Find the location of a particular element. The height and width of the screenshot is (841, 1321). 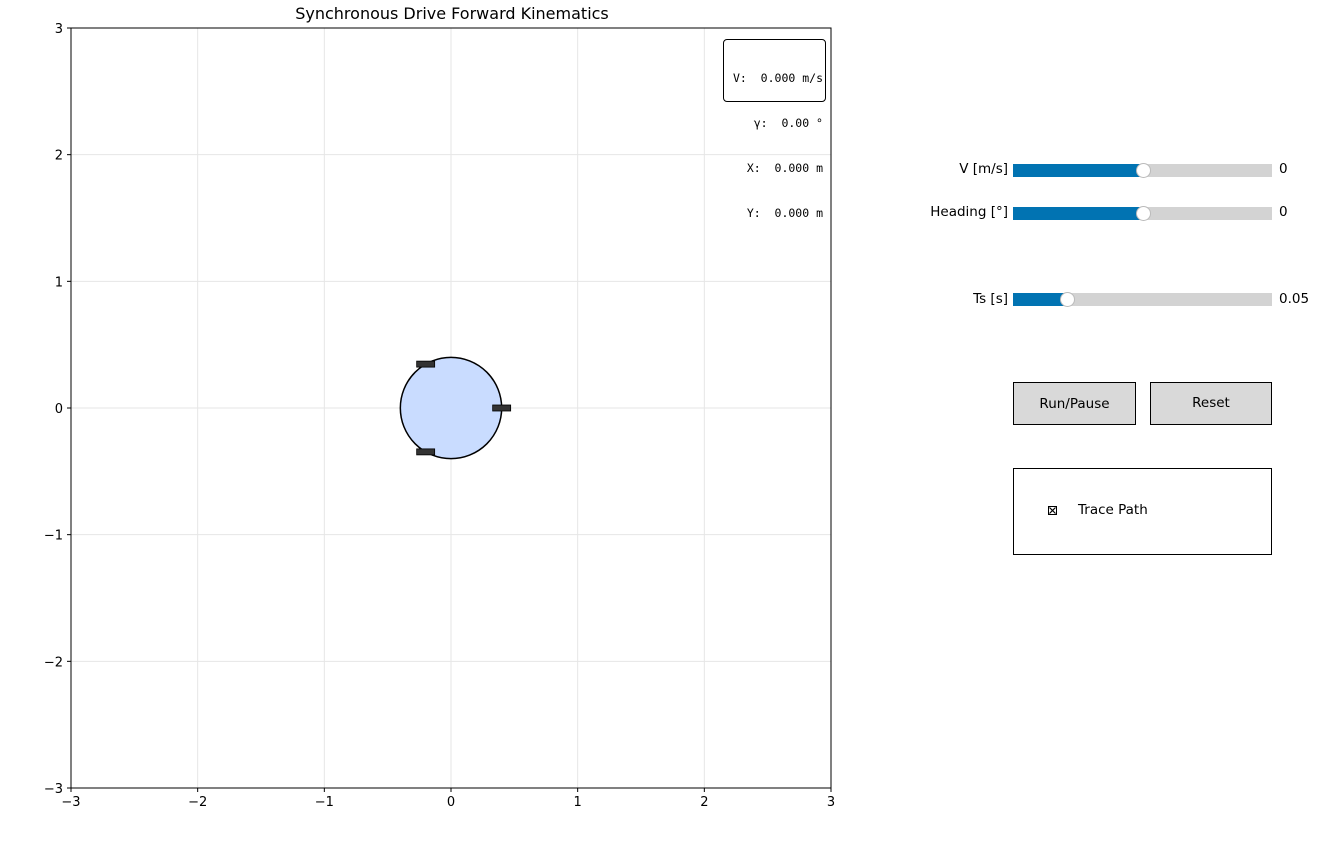

velocity-readout: V: 0.000 m/s is located at coordinates (777, 78).